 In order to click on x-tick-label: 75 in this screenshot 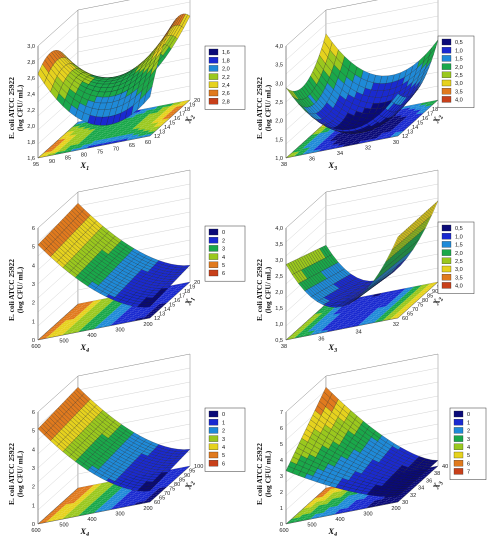, I will do `click(100, 152)`.